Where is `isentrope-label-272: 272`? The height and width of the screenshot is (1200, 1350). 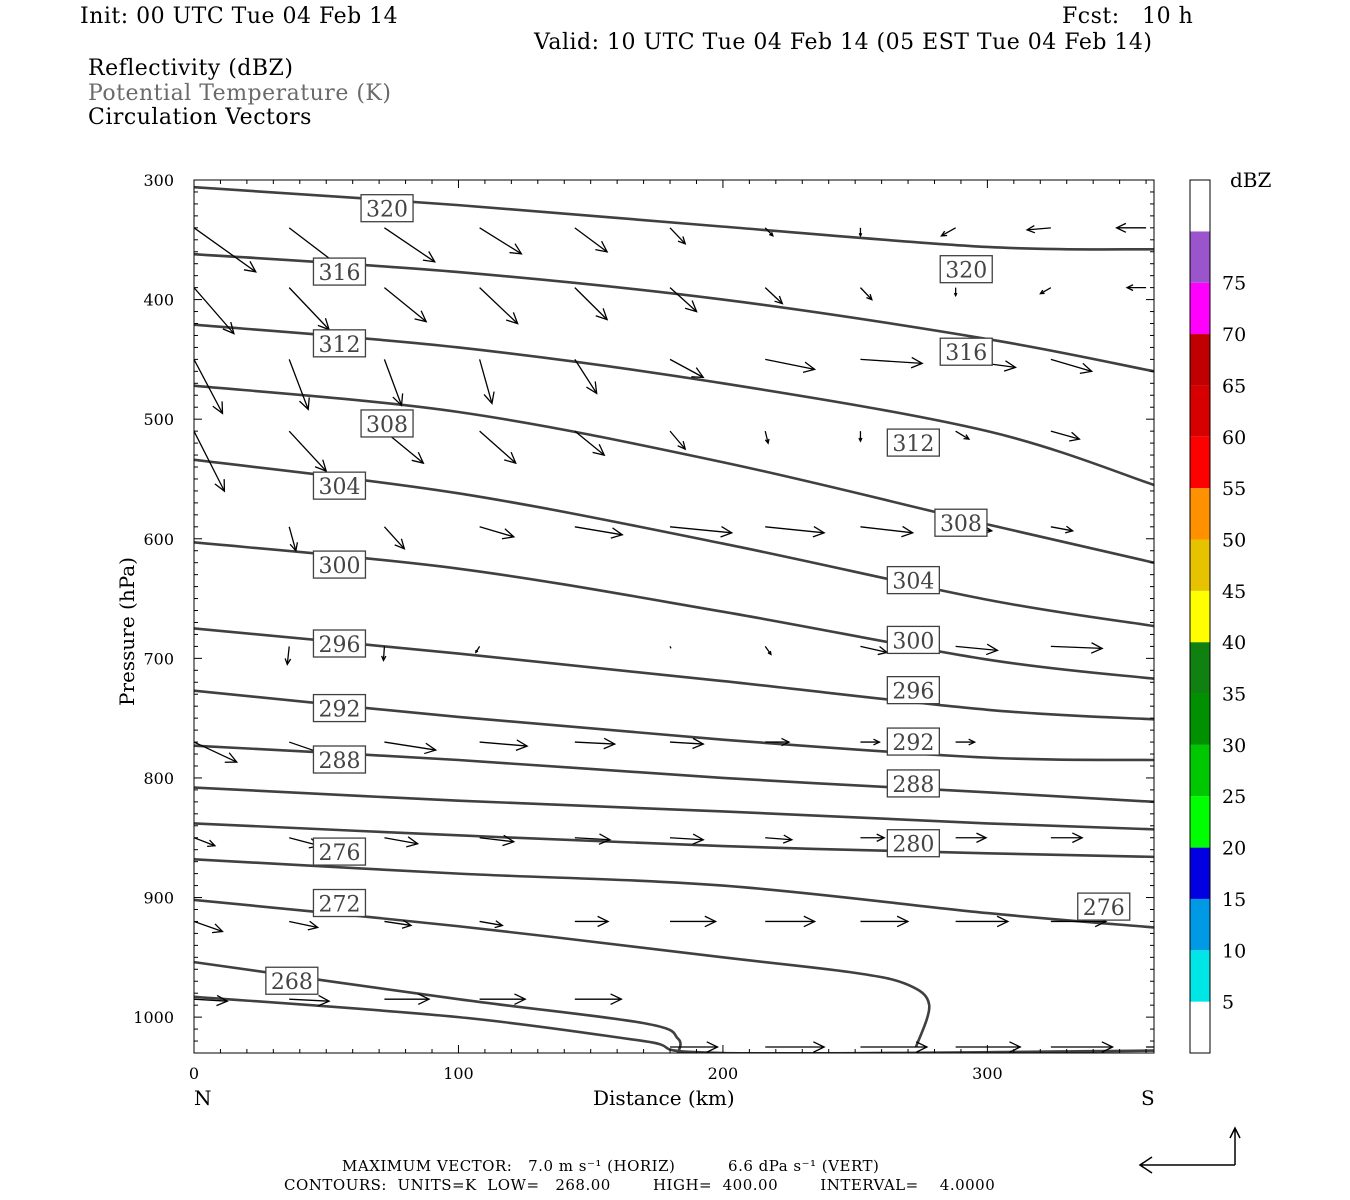 isentrope-label-272: 272 is located at coordinates (339, 903).